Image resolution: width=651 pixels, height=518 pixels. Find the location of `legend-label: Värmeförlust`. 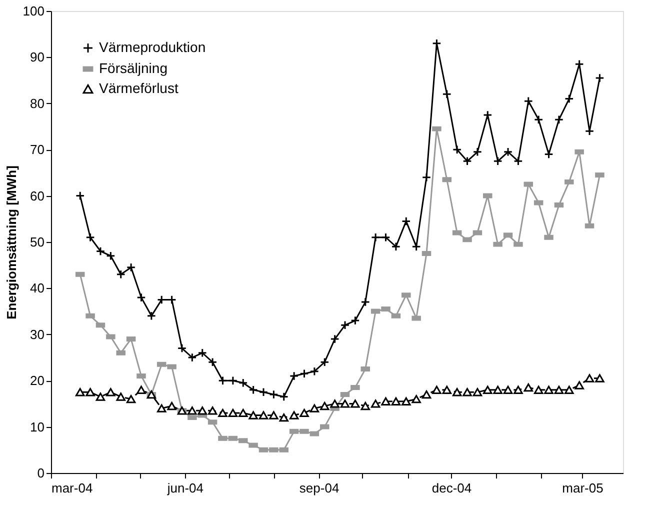

legend-label: Värmeförlust is located at coordinates (138, 88).